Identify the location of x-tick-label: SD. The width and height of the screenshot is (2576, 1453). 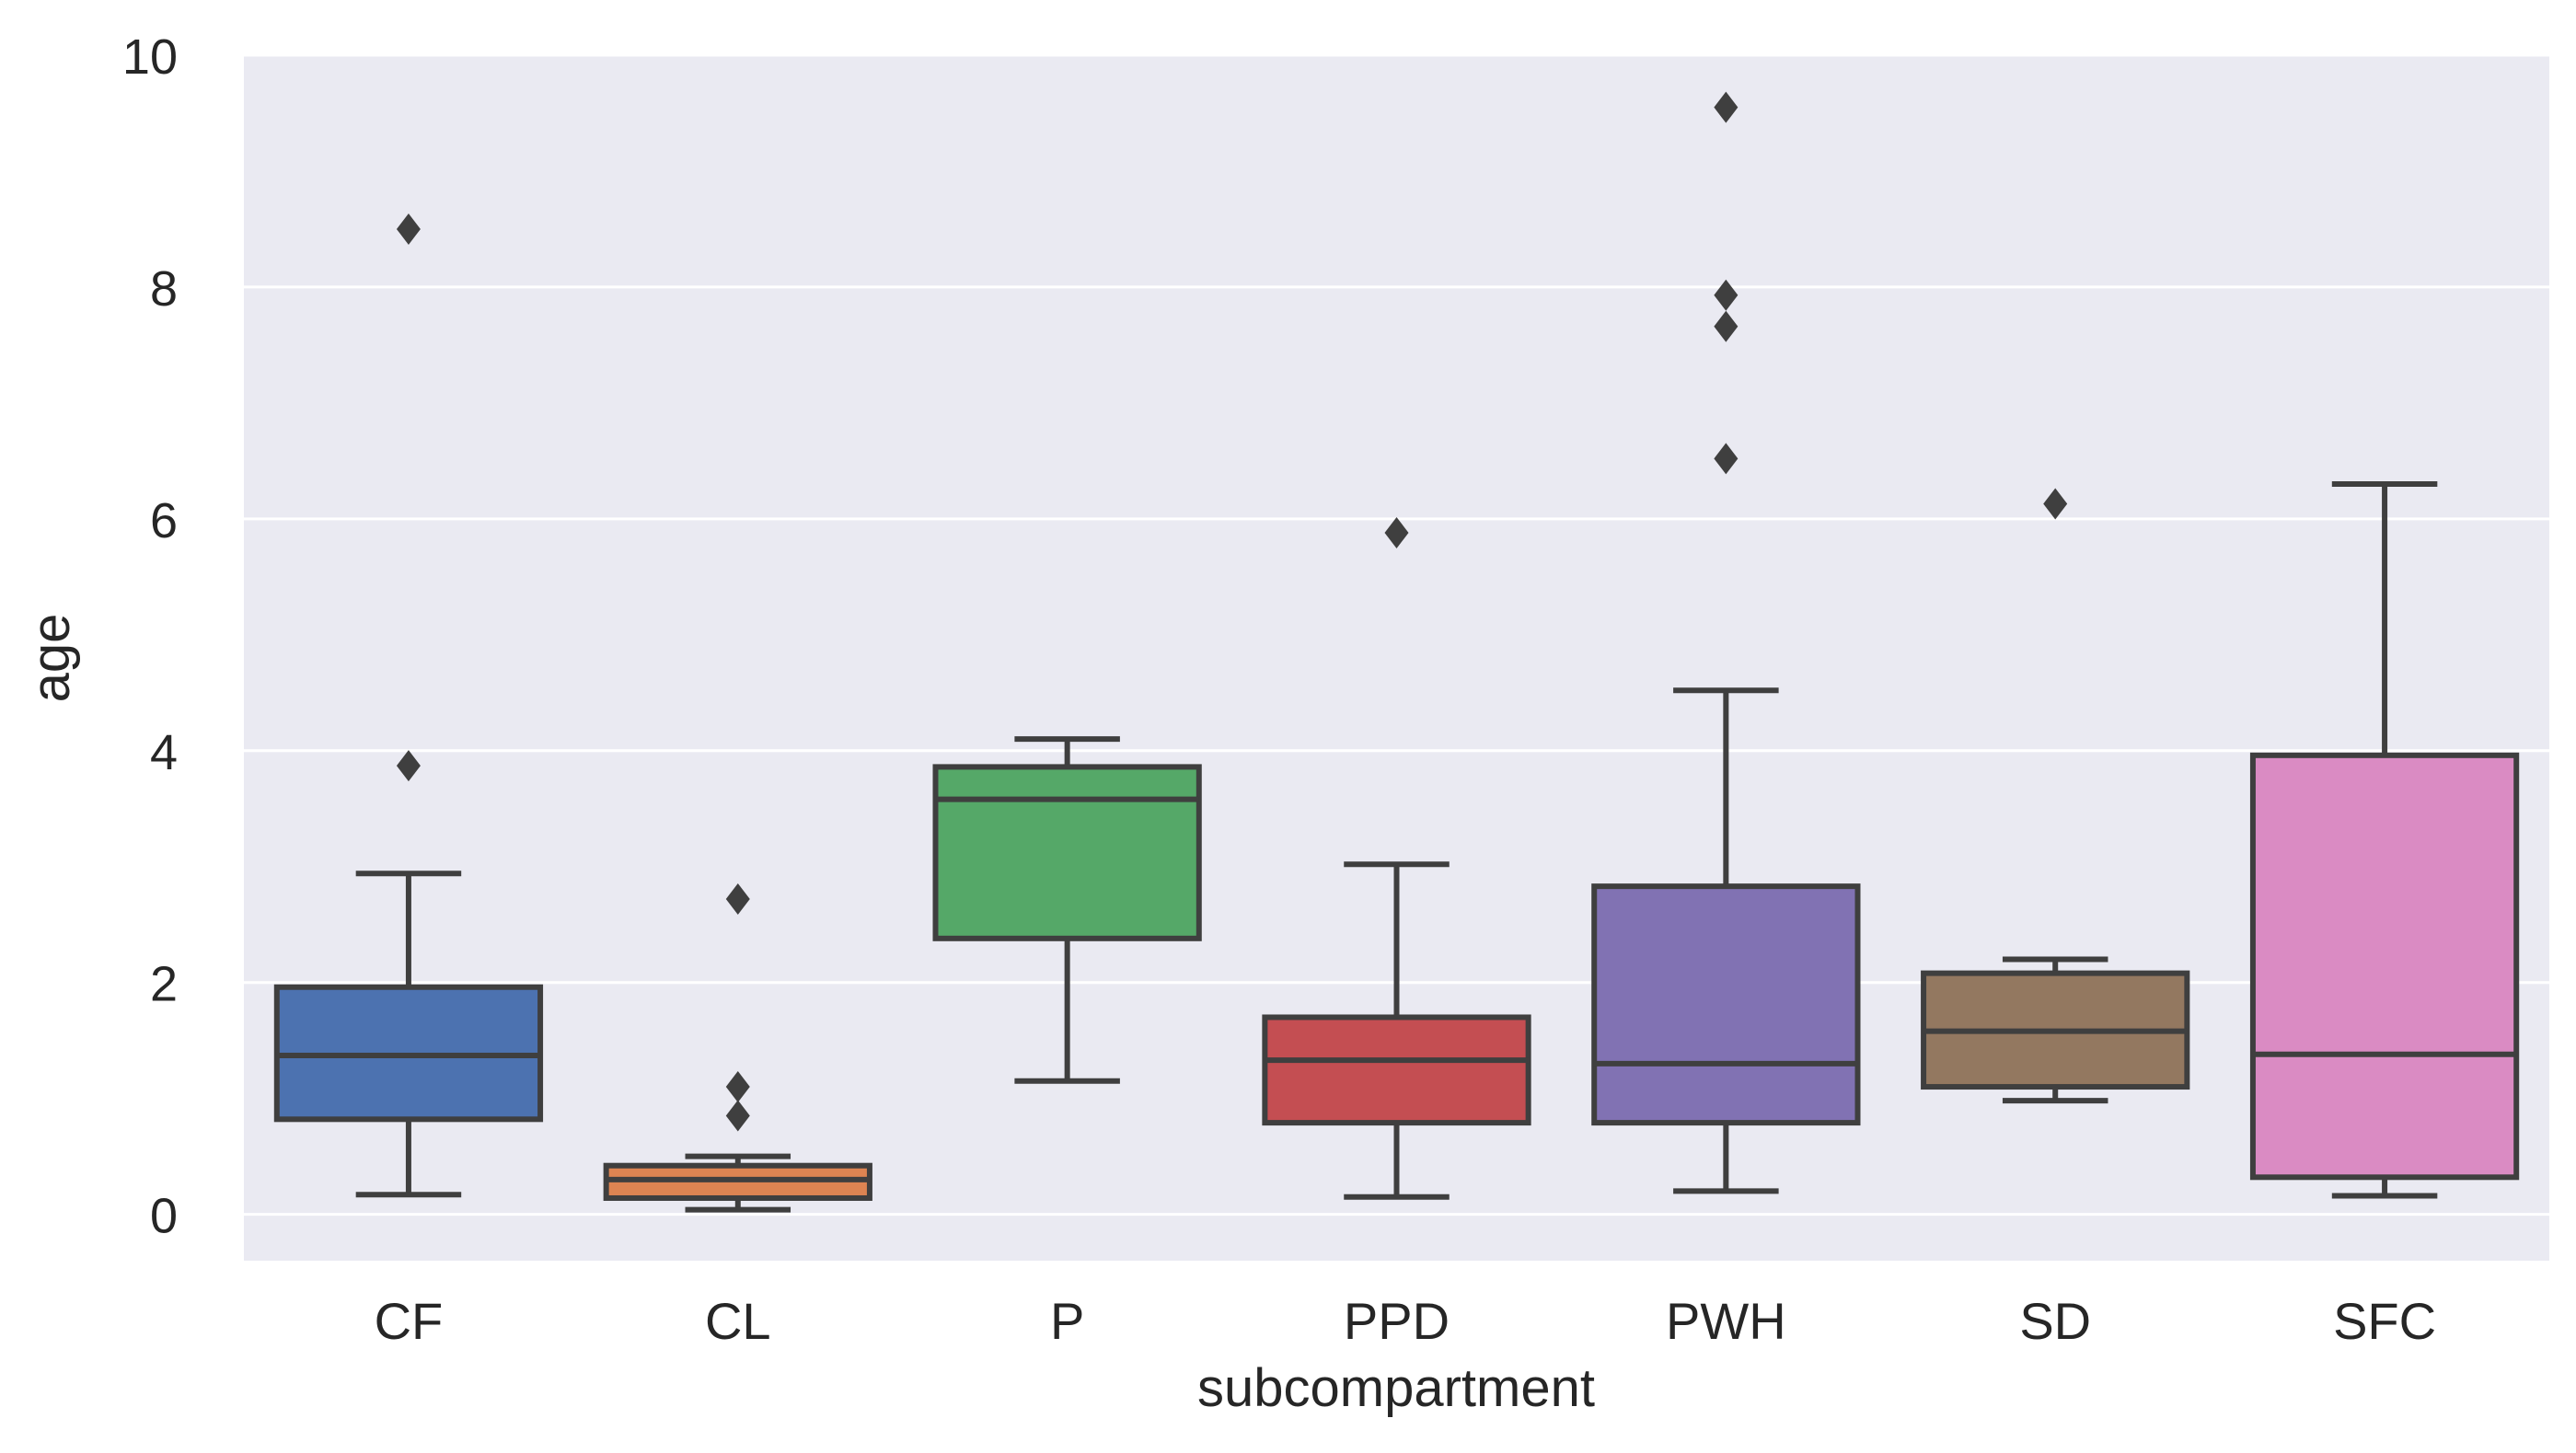
(2055, 1321).